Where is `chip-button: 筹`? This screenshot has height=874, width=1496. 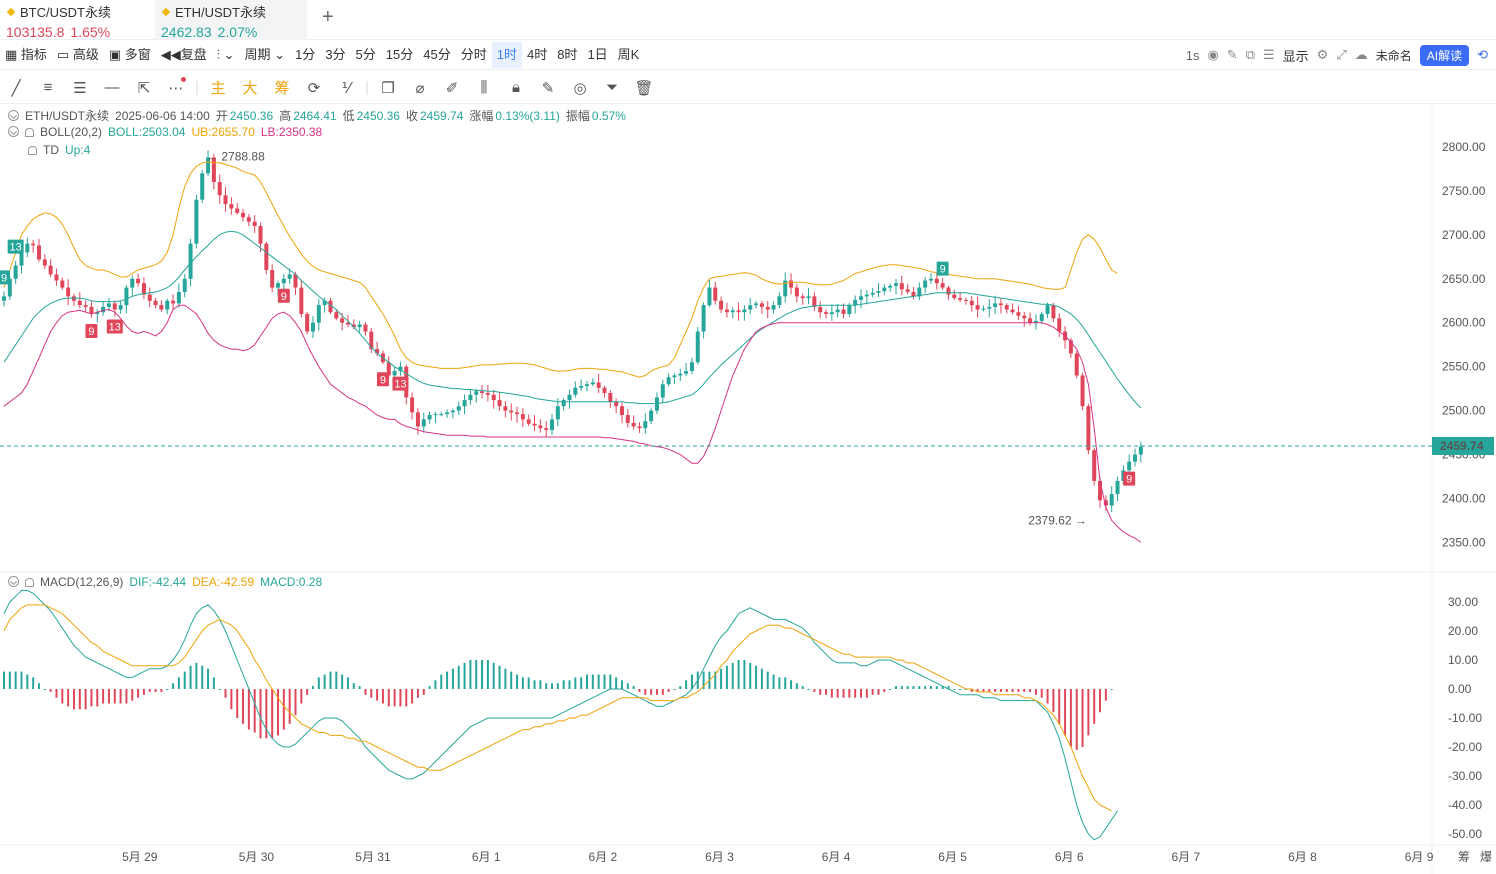 chip-button: 筹 is located at coordinates (282, 88).